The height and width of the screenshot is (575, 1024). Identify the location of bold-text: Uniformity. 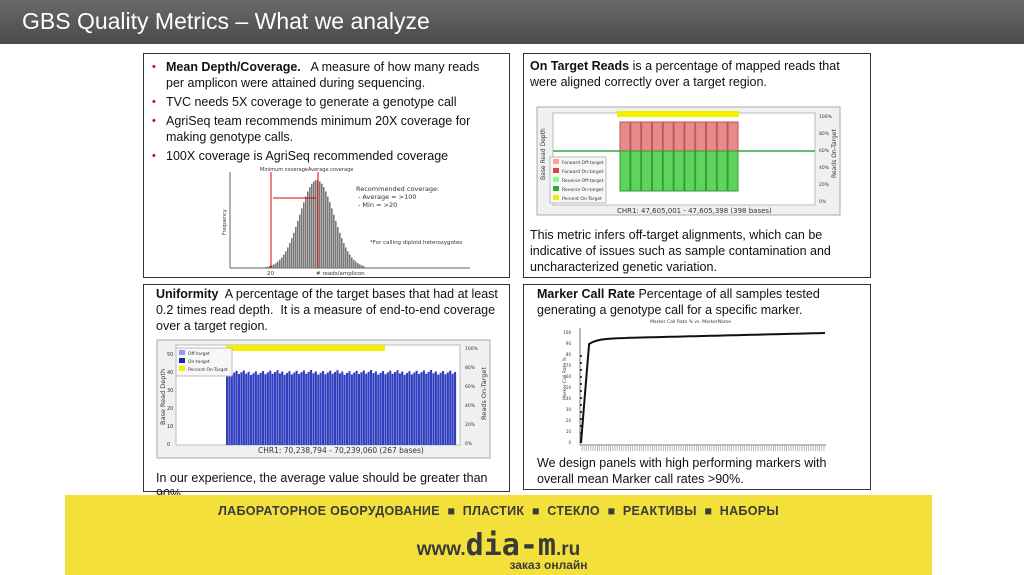
(187, 294).